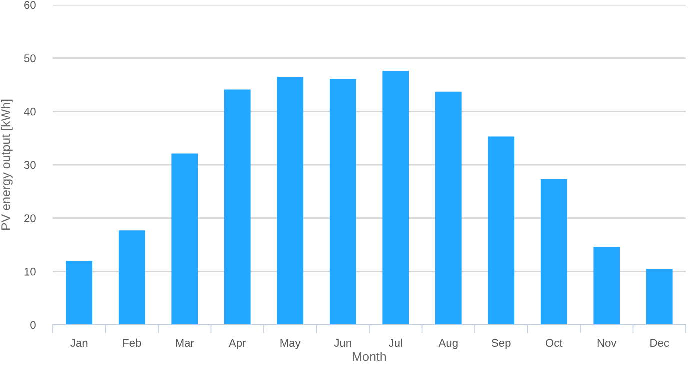  I want to click on x-tick-label: Oct, so click(554, 343).